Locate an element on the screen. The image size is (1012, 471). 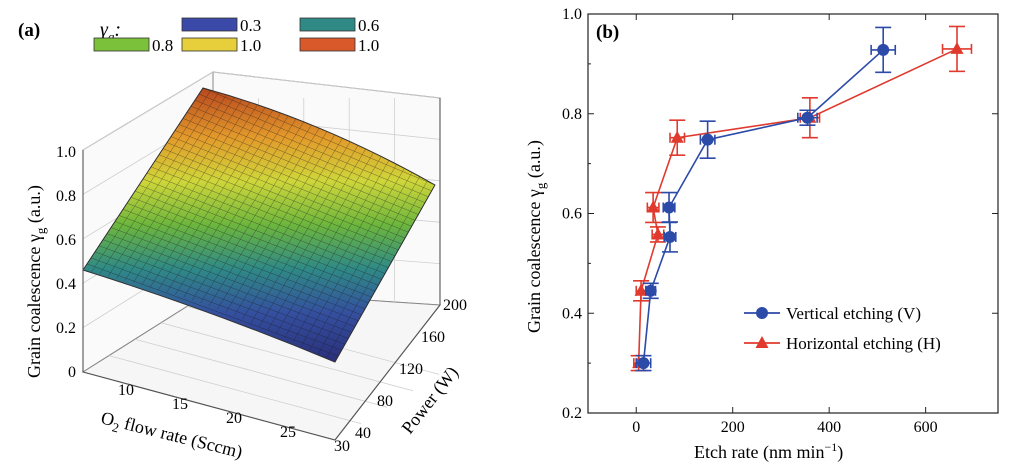
z-tick-label: 0.2 is located at coordinates (66, 328).